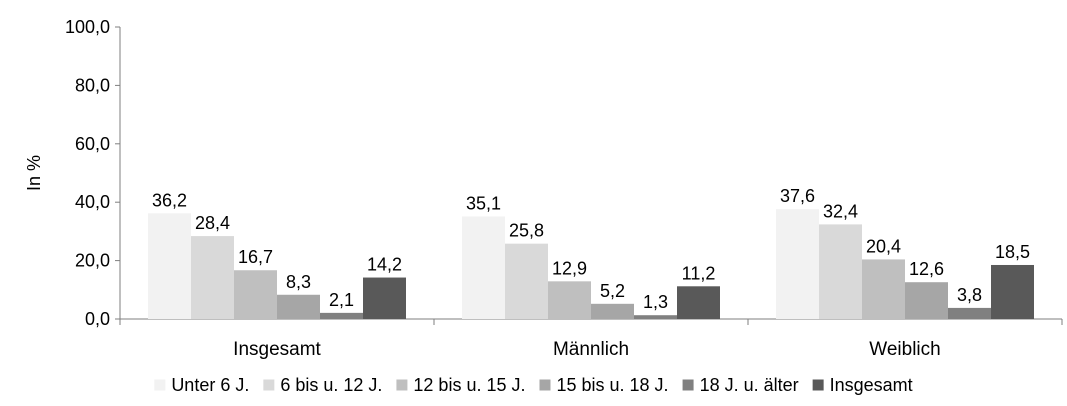 The width and height of the screenshot is (1067, 406). What do you see at coordinates (34, 173) in the screenshot?
I see `y-axis-title: In %` at bounding box center [34, 173].